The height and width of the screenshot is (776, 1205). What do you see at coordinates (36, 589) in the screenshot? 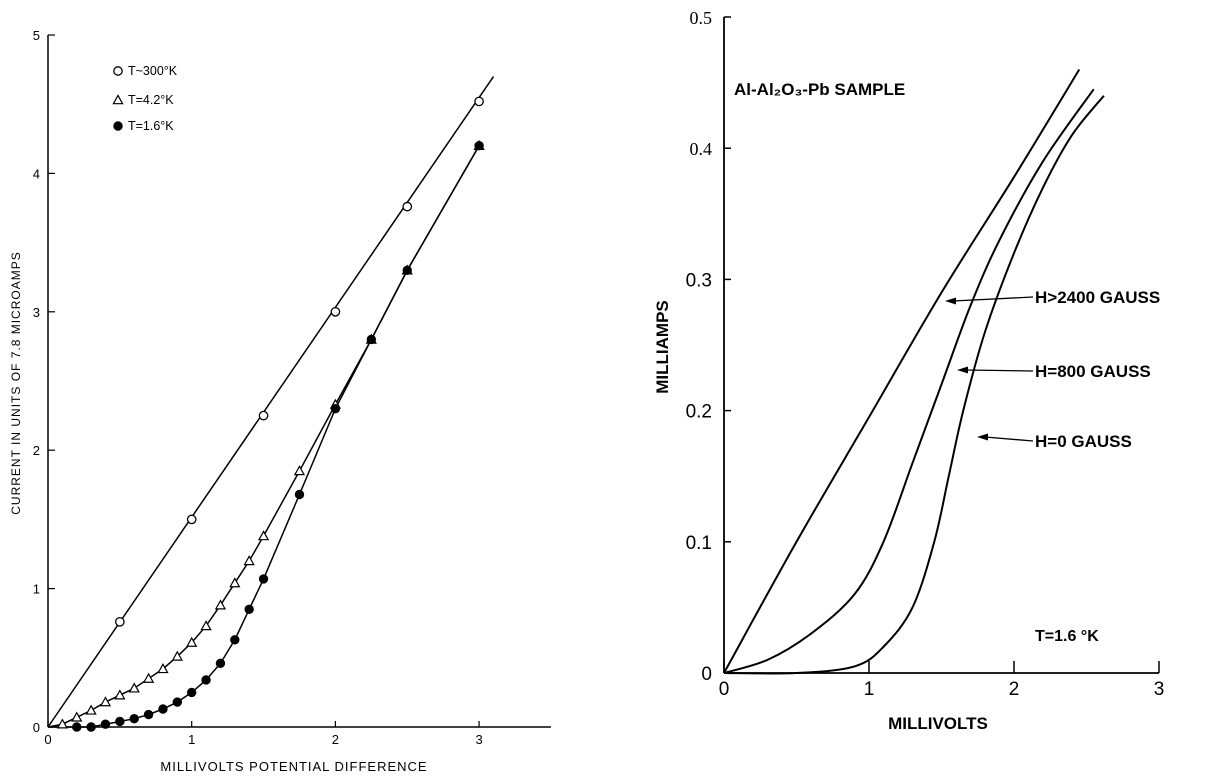
I see `left-y-tick-label: 1` at bounding box center [36, 589].